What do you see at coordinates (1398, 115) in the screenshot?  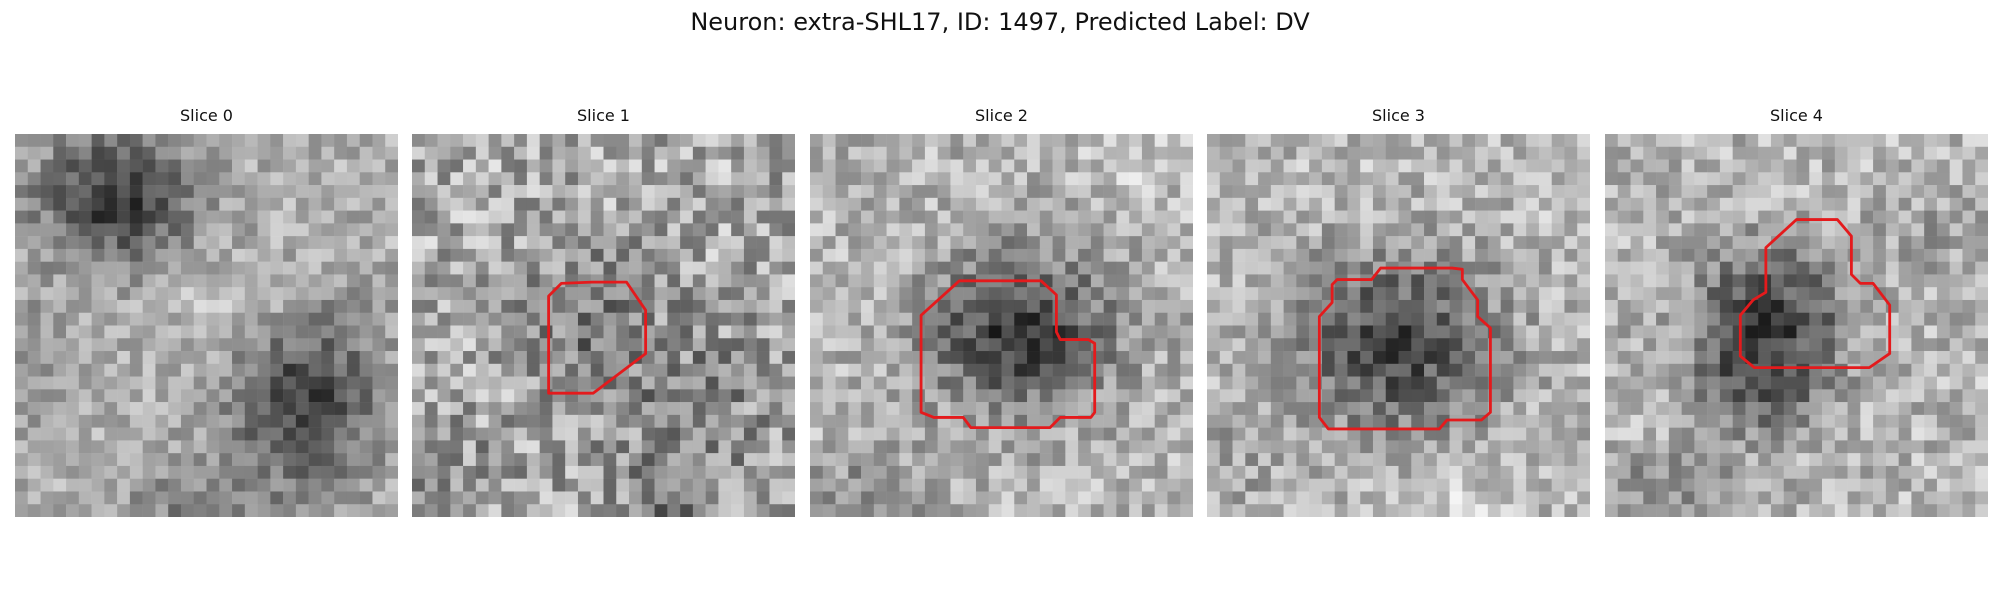 I see `slice-title-3: Slice 3` at bounding box center [1398, 115].